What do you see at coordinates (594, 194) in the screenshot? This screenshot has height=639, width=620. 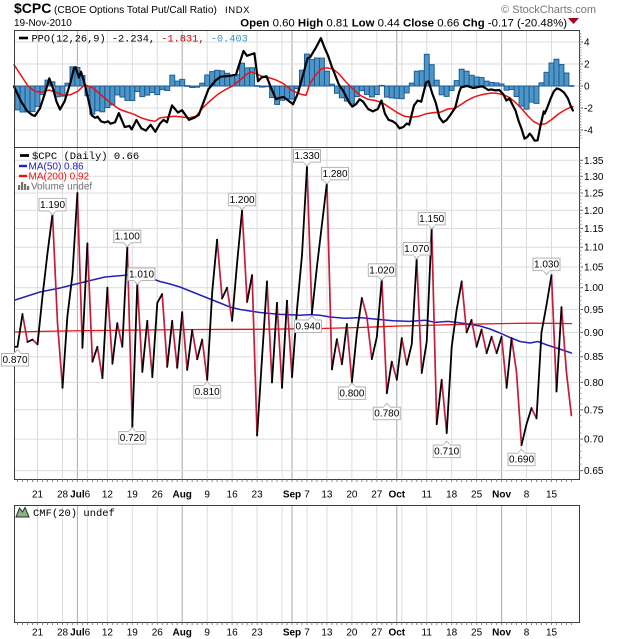 I see `svg-text: 1.25` at bounding box center [594, 194].